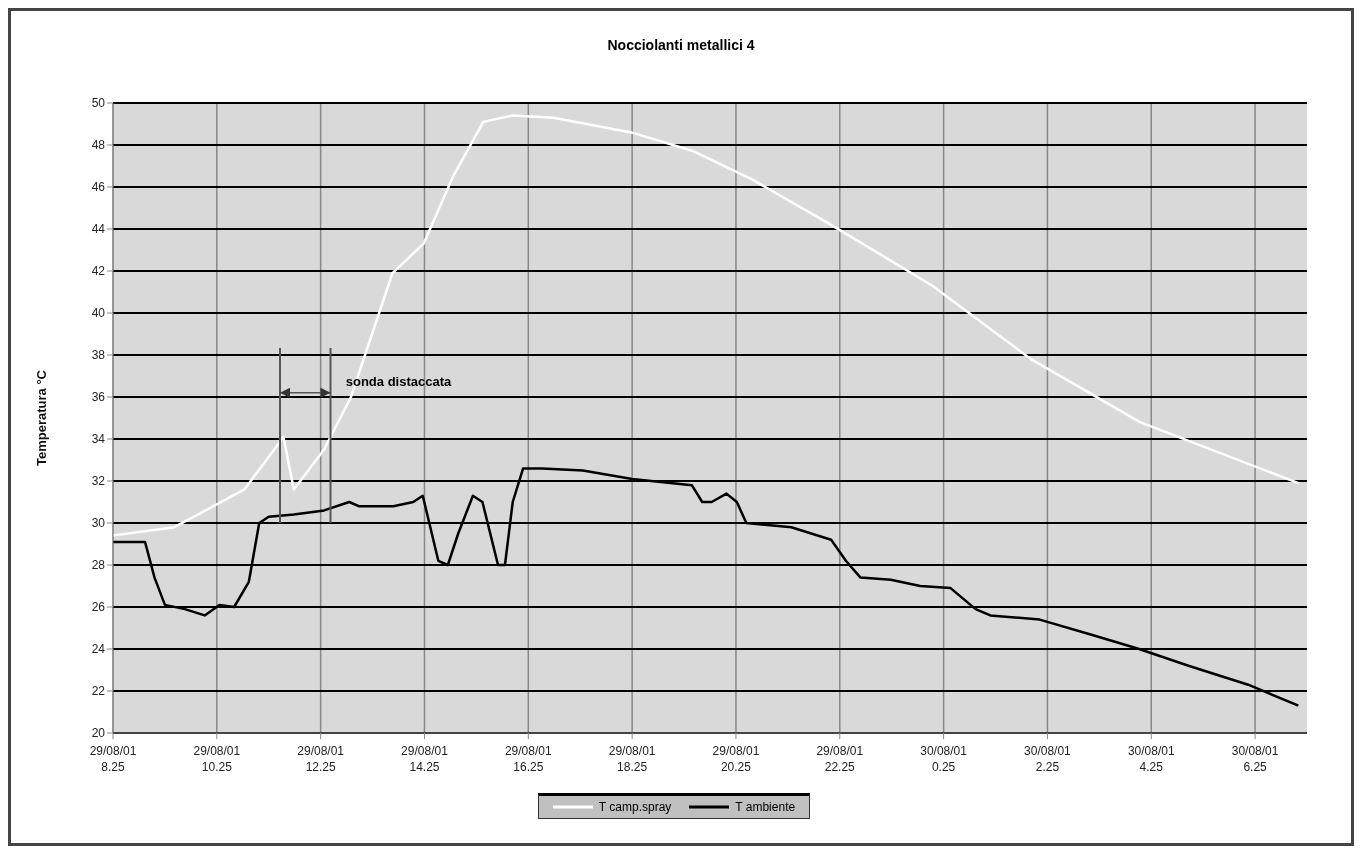 This screenshot has width=1362, height=857. Describe the element at coordinates (98, 439) in the screenshot. I see `y-tick-label: 34` at that location.